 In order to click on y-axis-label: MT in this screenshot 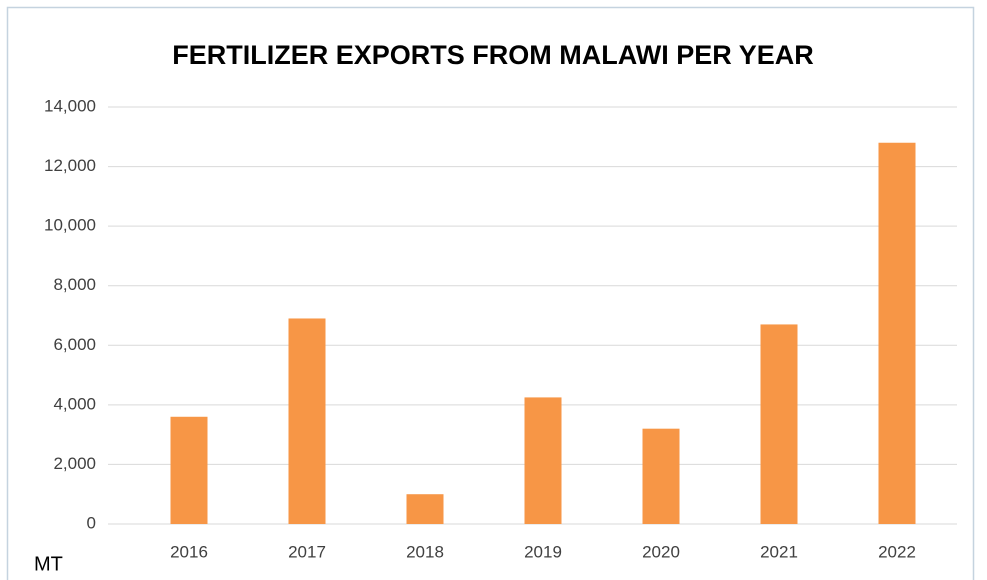, I will do `click(48, 564)`.